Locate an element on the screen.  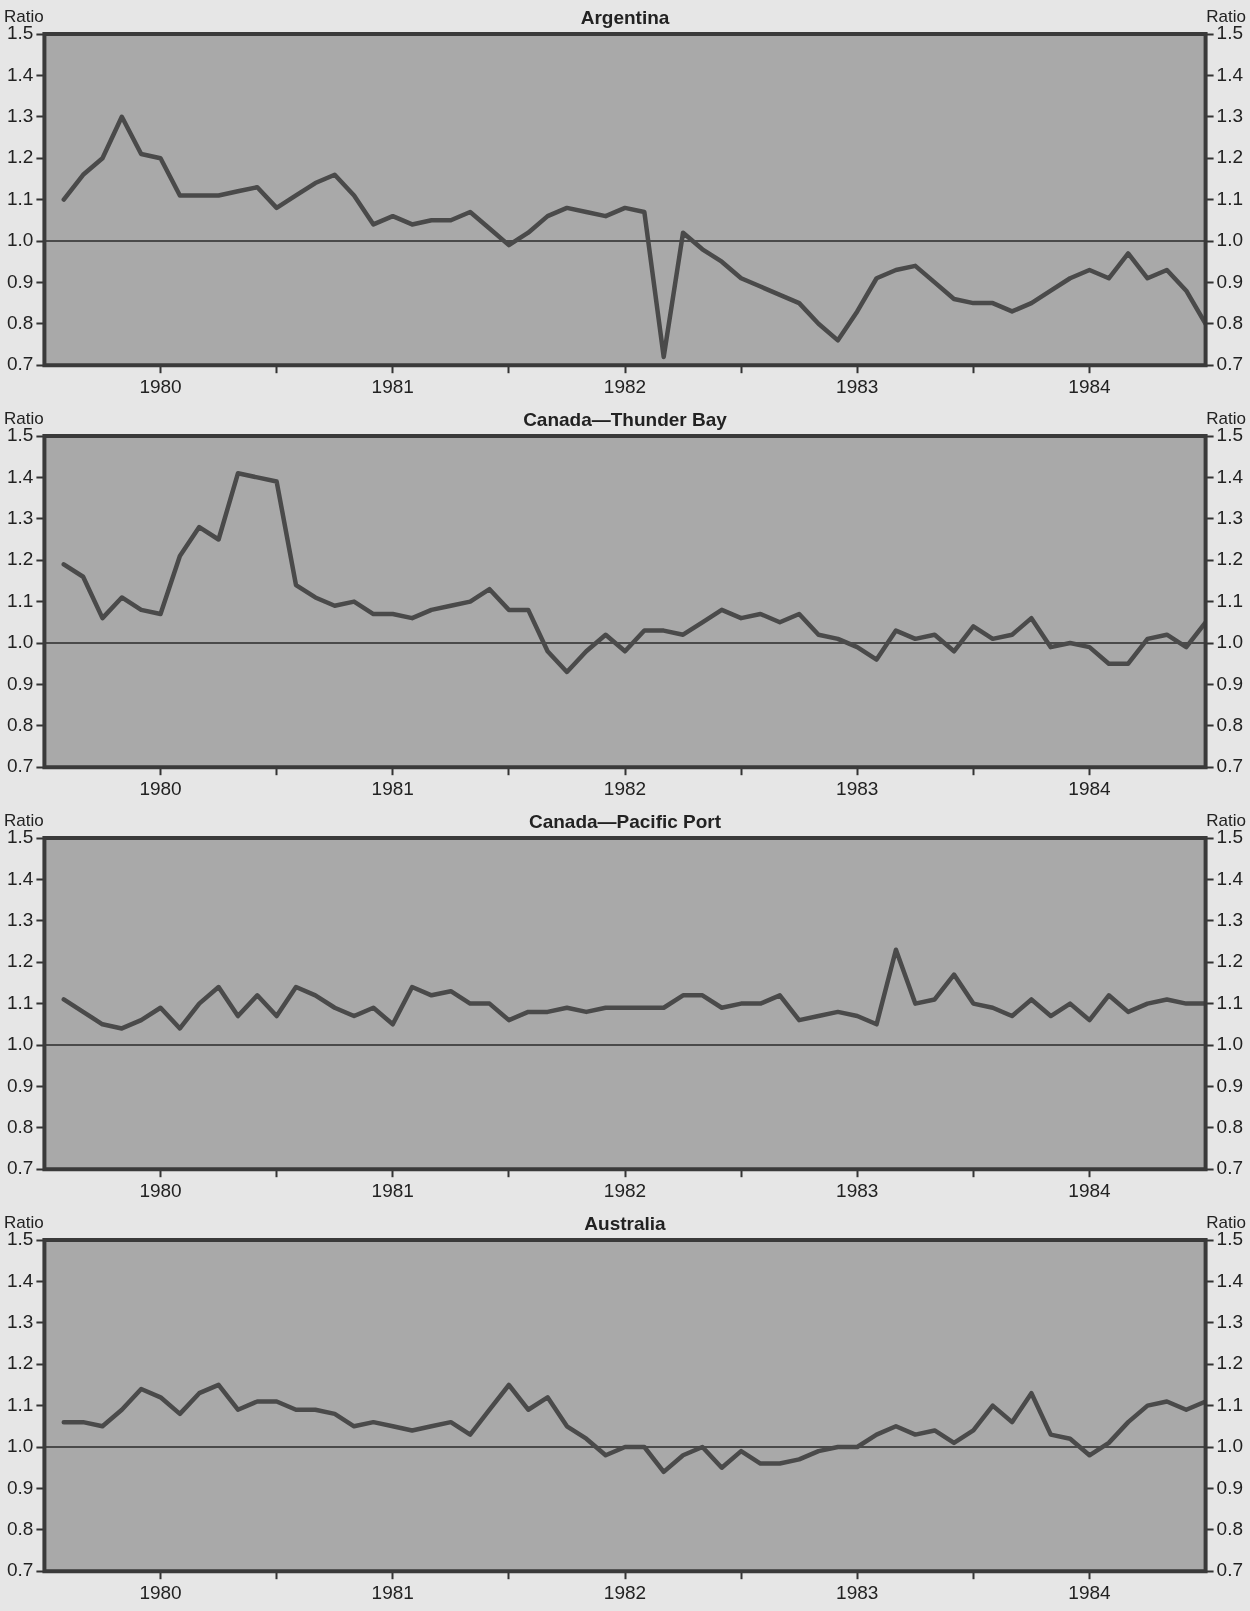
chart-title: Canada—Pacific Port is located at coordinates (625, 821).